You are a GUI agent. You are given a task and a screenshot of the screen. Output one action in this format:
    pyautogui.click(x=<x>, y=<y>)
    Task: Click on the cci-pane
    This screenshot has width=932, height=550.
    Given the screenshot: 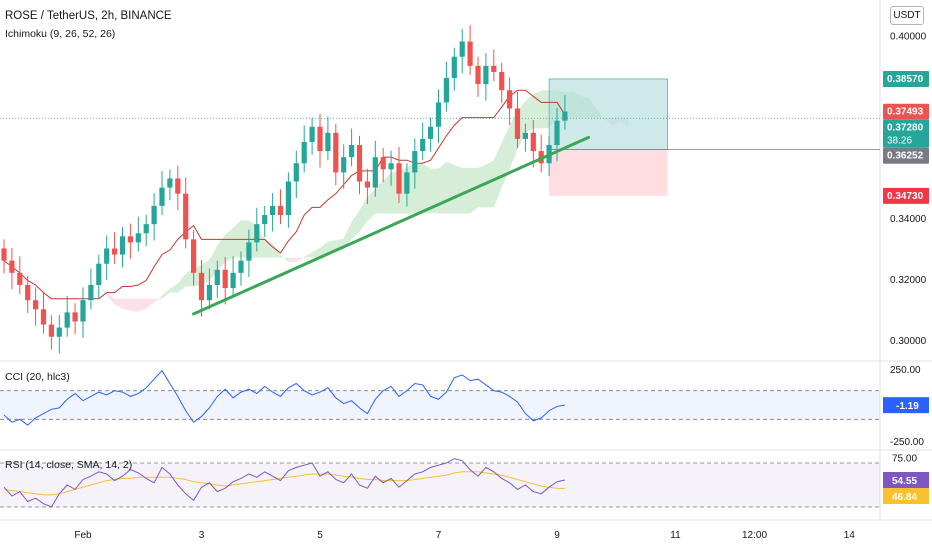 What is the action you would take?
    pyautogui.click(x=440, y=397)
    